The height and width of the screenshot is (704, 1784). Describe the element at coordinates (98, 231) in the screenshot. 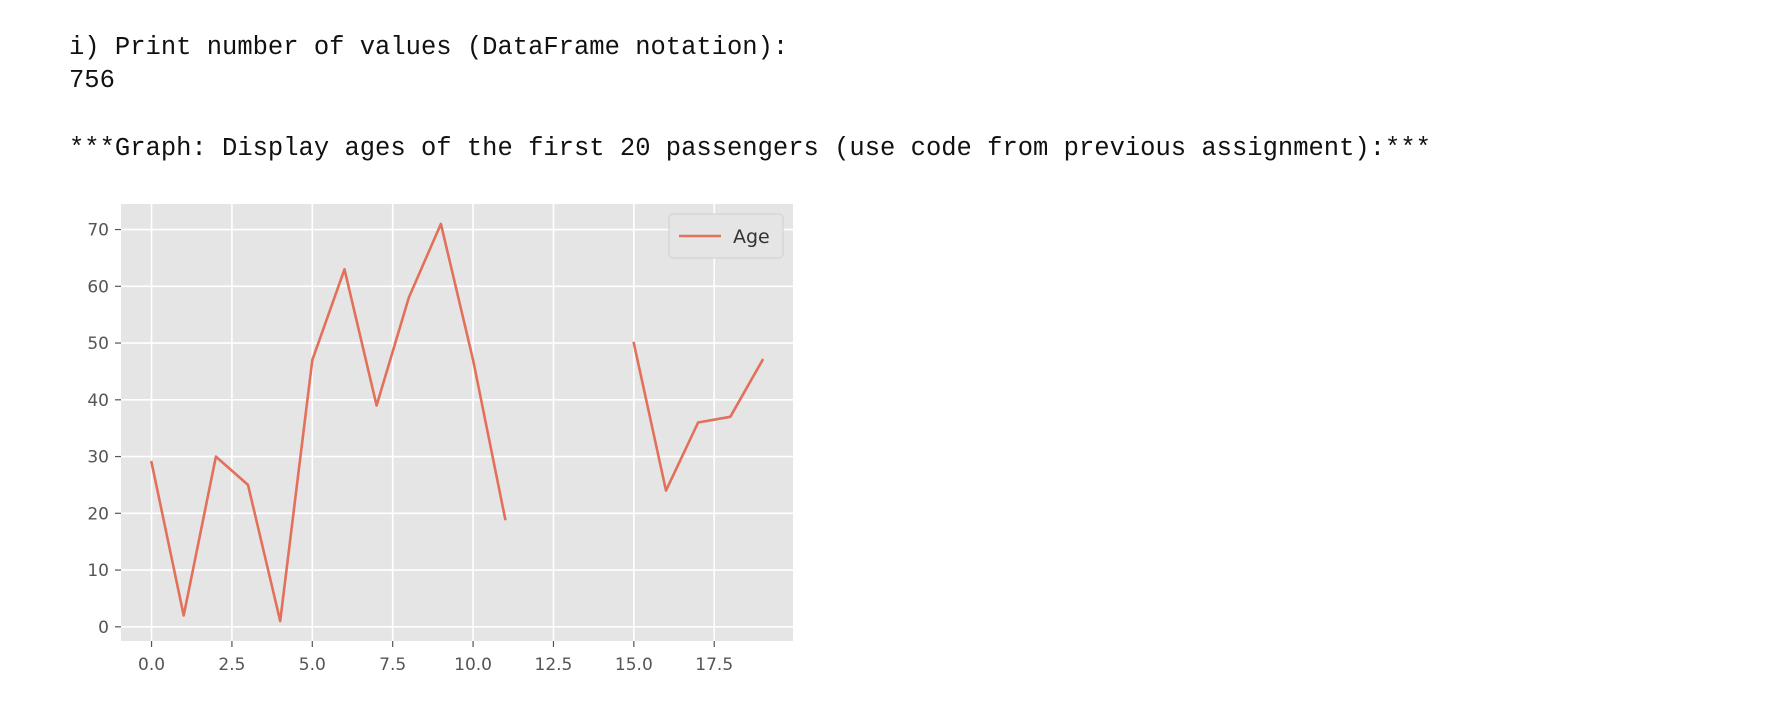

I see `y-tick-label: 70` at that location.